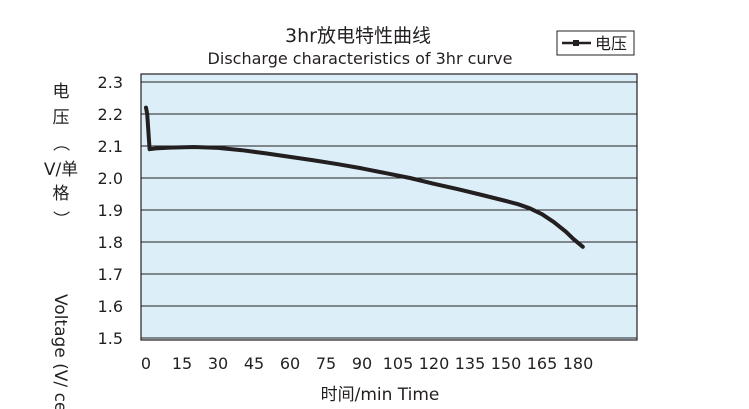 The width and height of the screenshot is (749, 409). I want to click on y-tick-labels: 1.5 1.6 1.7 1.8 1.9 2.0 2.1 2.2 2.3, so click(110, 210).